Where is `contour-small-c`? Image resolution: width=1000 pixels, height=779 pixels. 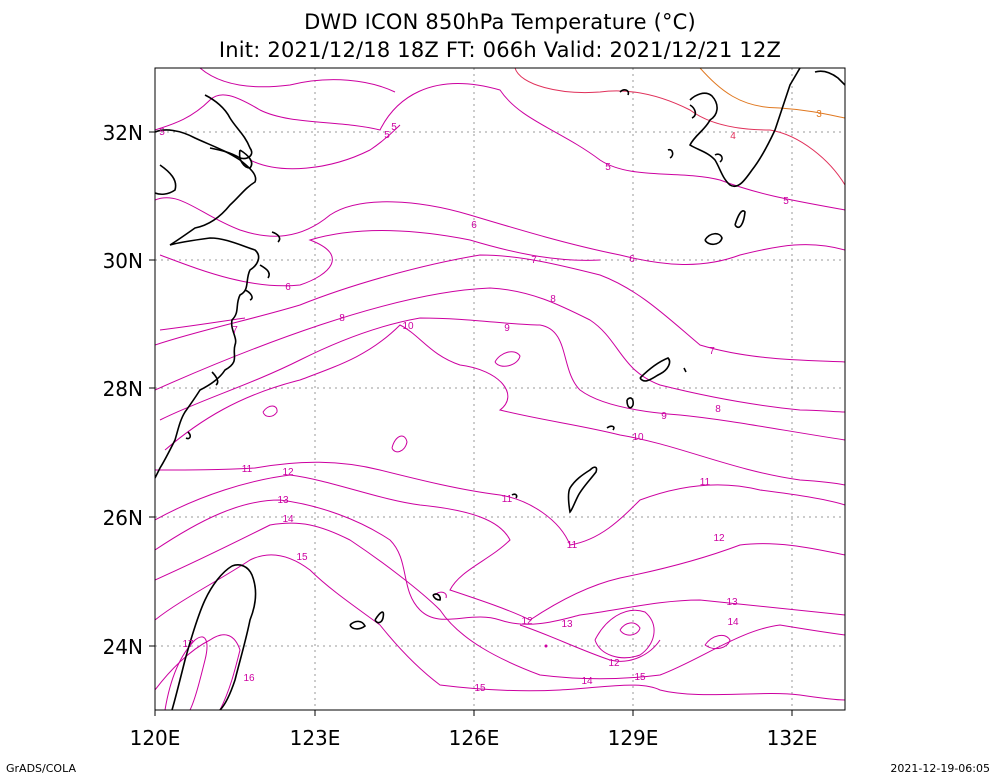 contour-small-c is located at coordinates (270, 411).